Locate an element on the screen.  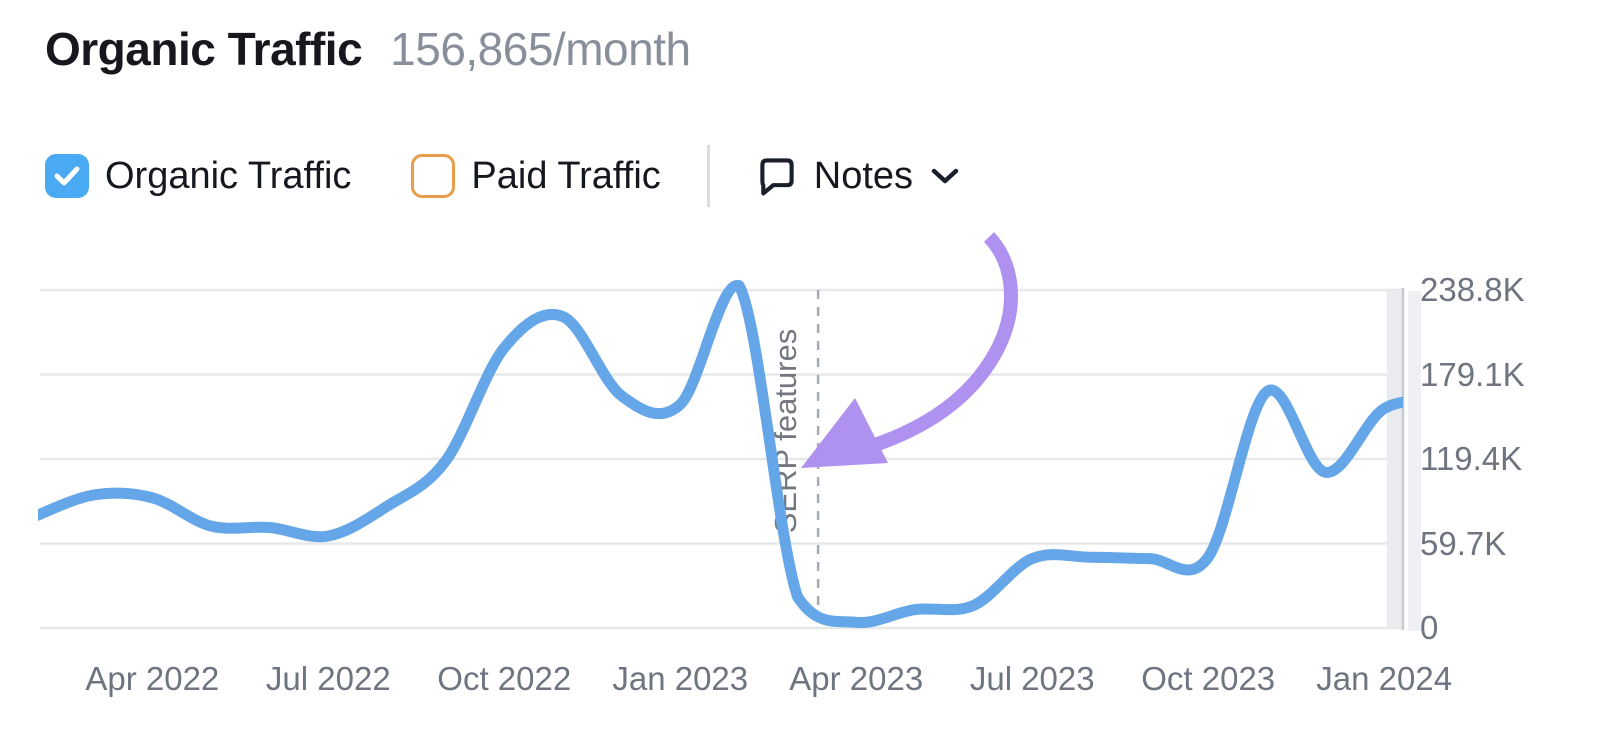
y-axis-tick-label: 238.8K is located at coordinates (1472, 289).